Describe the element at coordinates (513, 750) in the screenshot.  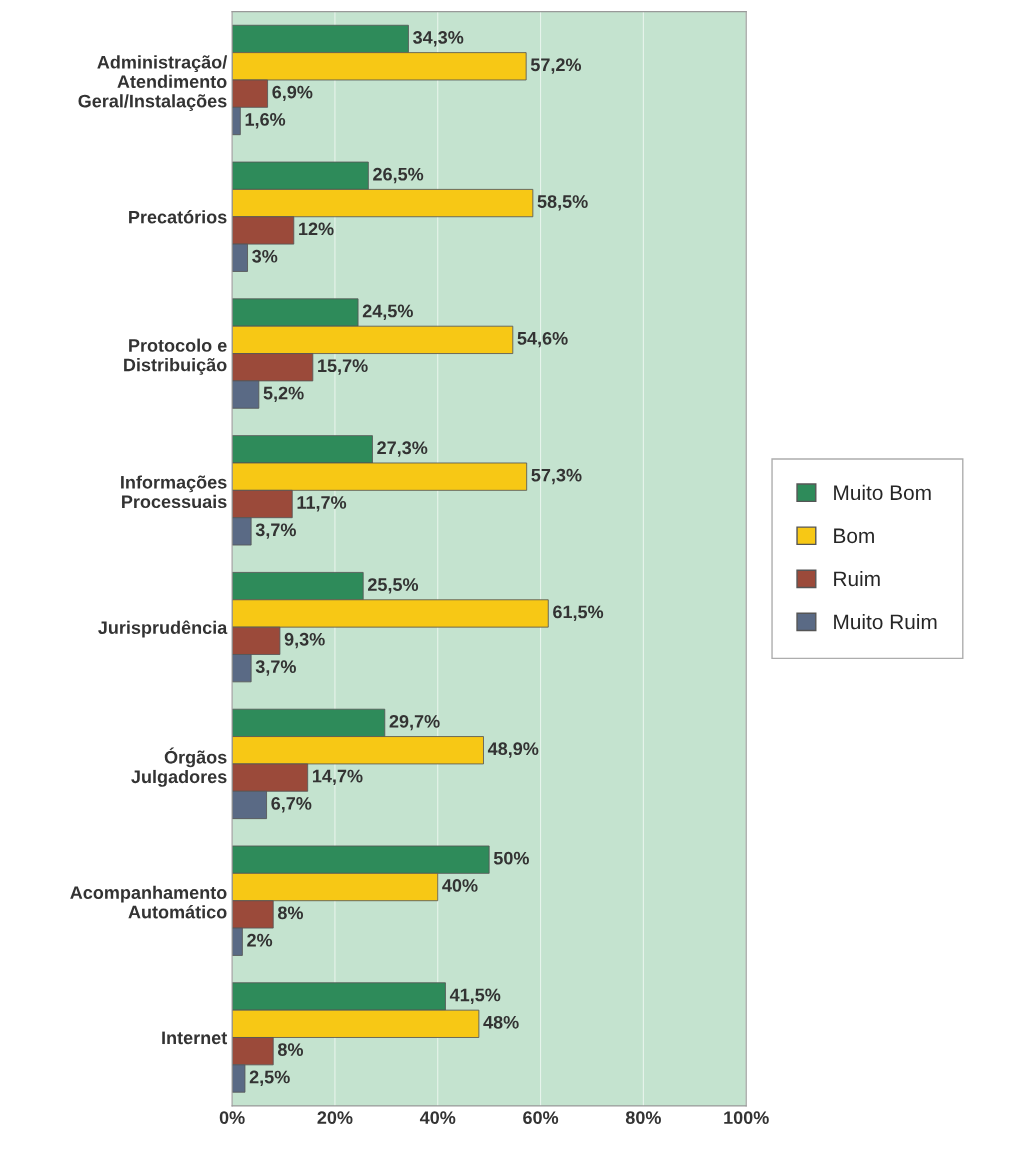
I see `data-label: 48,9%` at that location.